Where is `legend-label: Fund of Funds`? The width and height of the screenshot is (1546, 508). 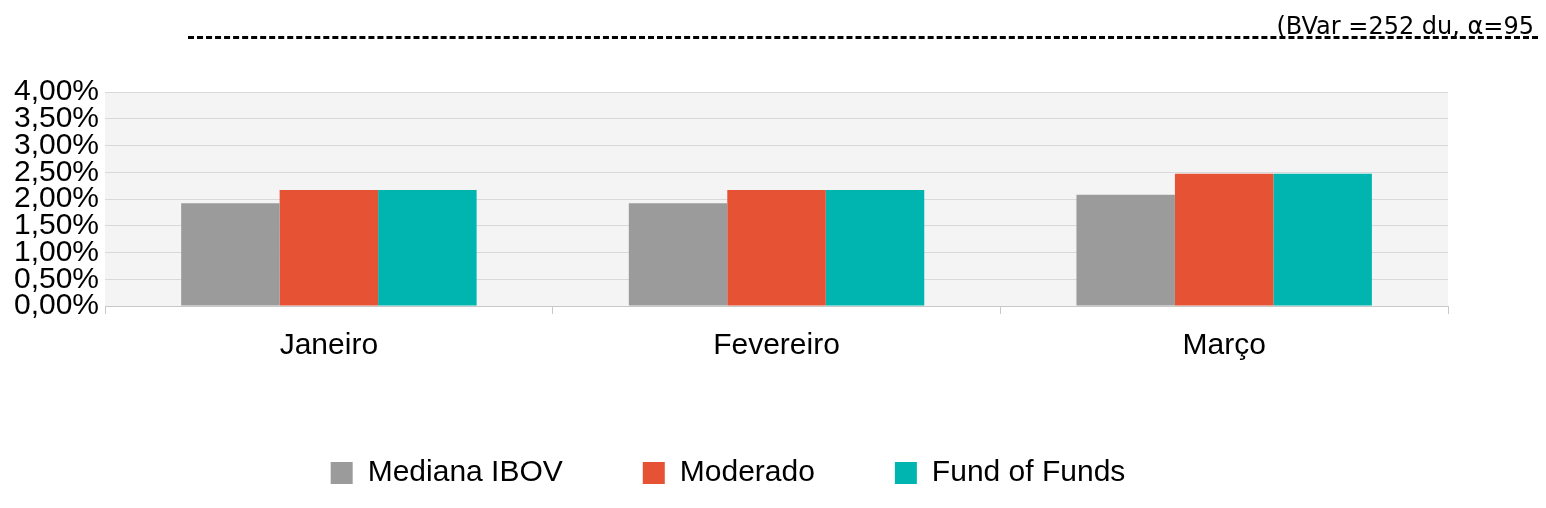 legend-label: Fund of Funds is located at coordinates (1028, 471).